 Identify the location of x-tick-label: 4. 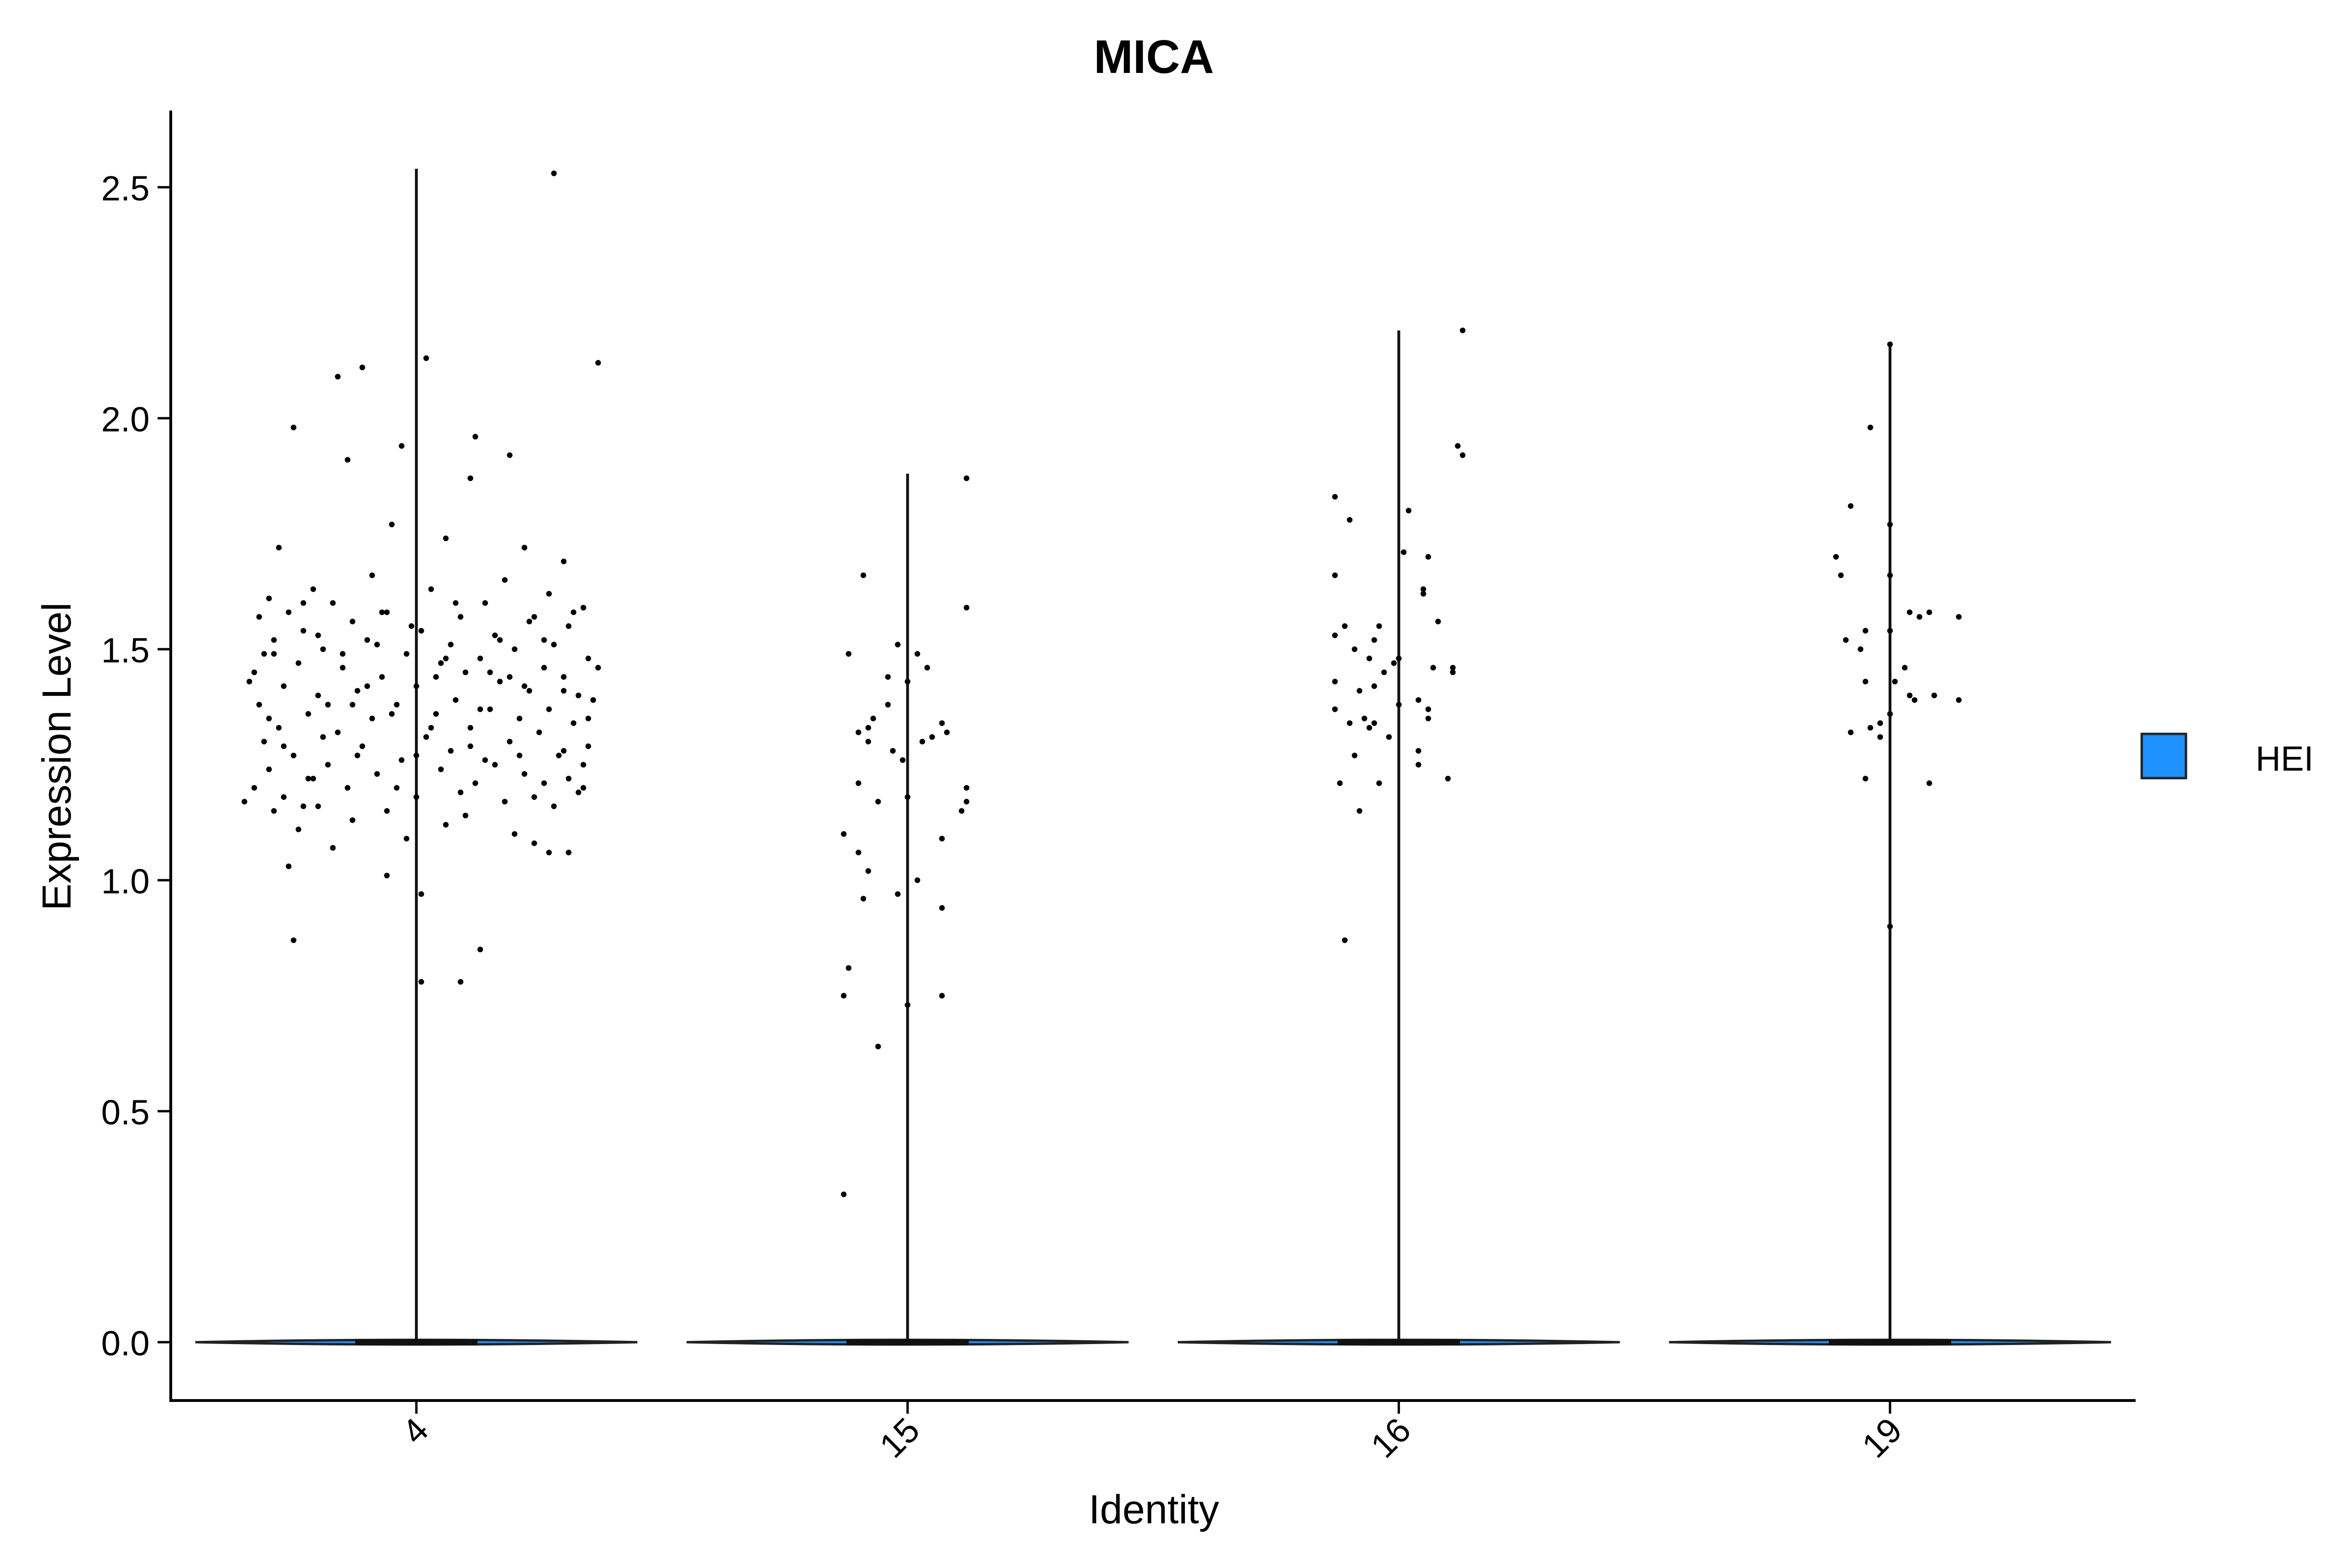
(415, 1431).